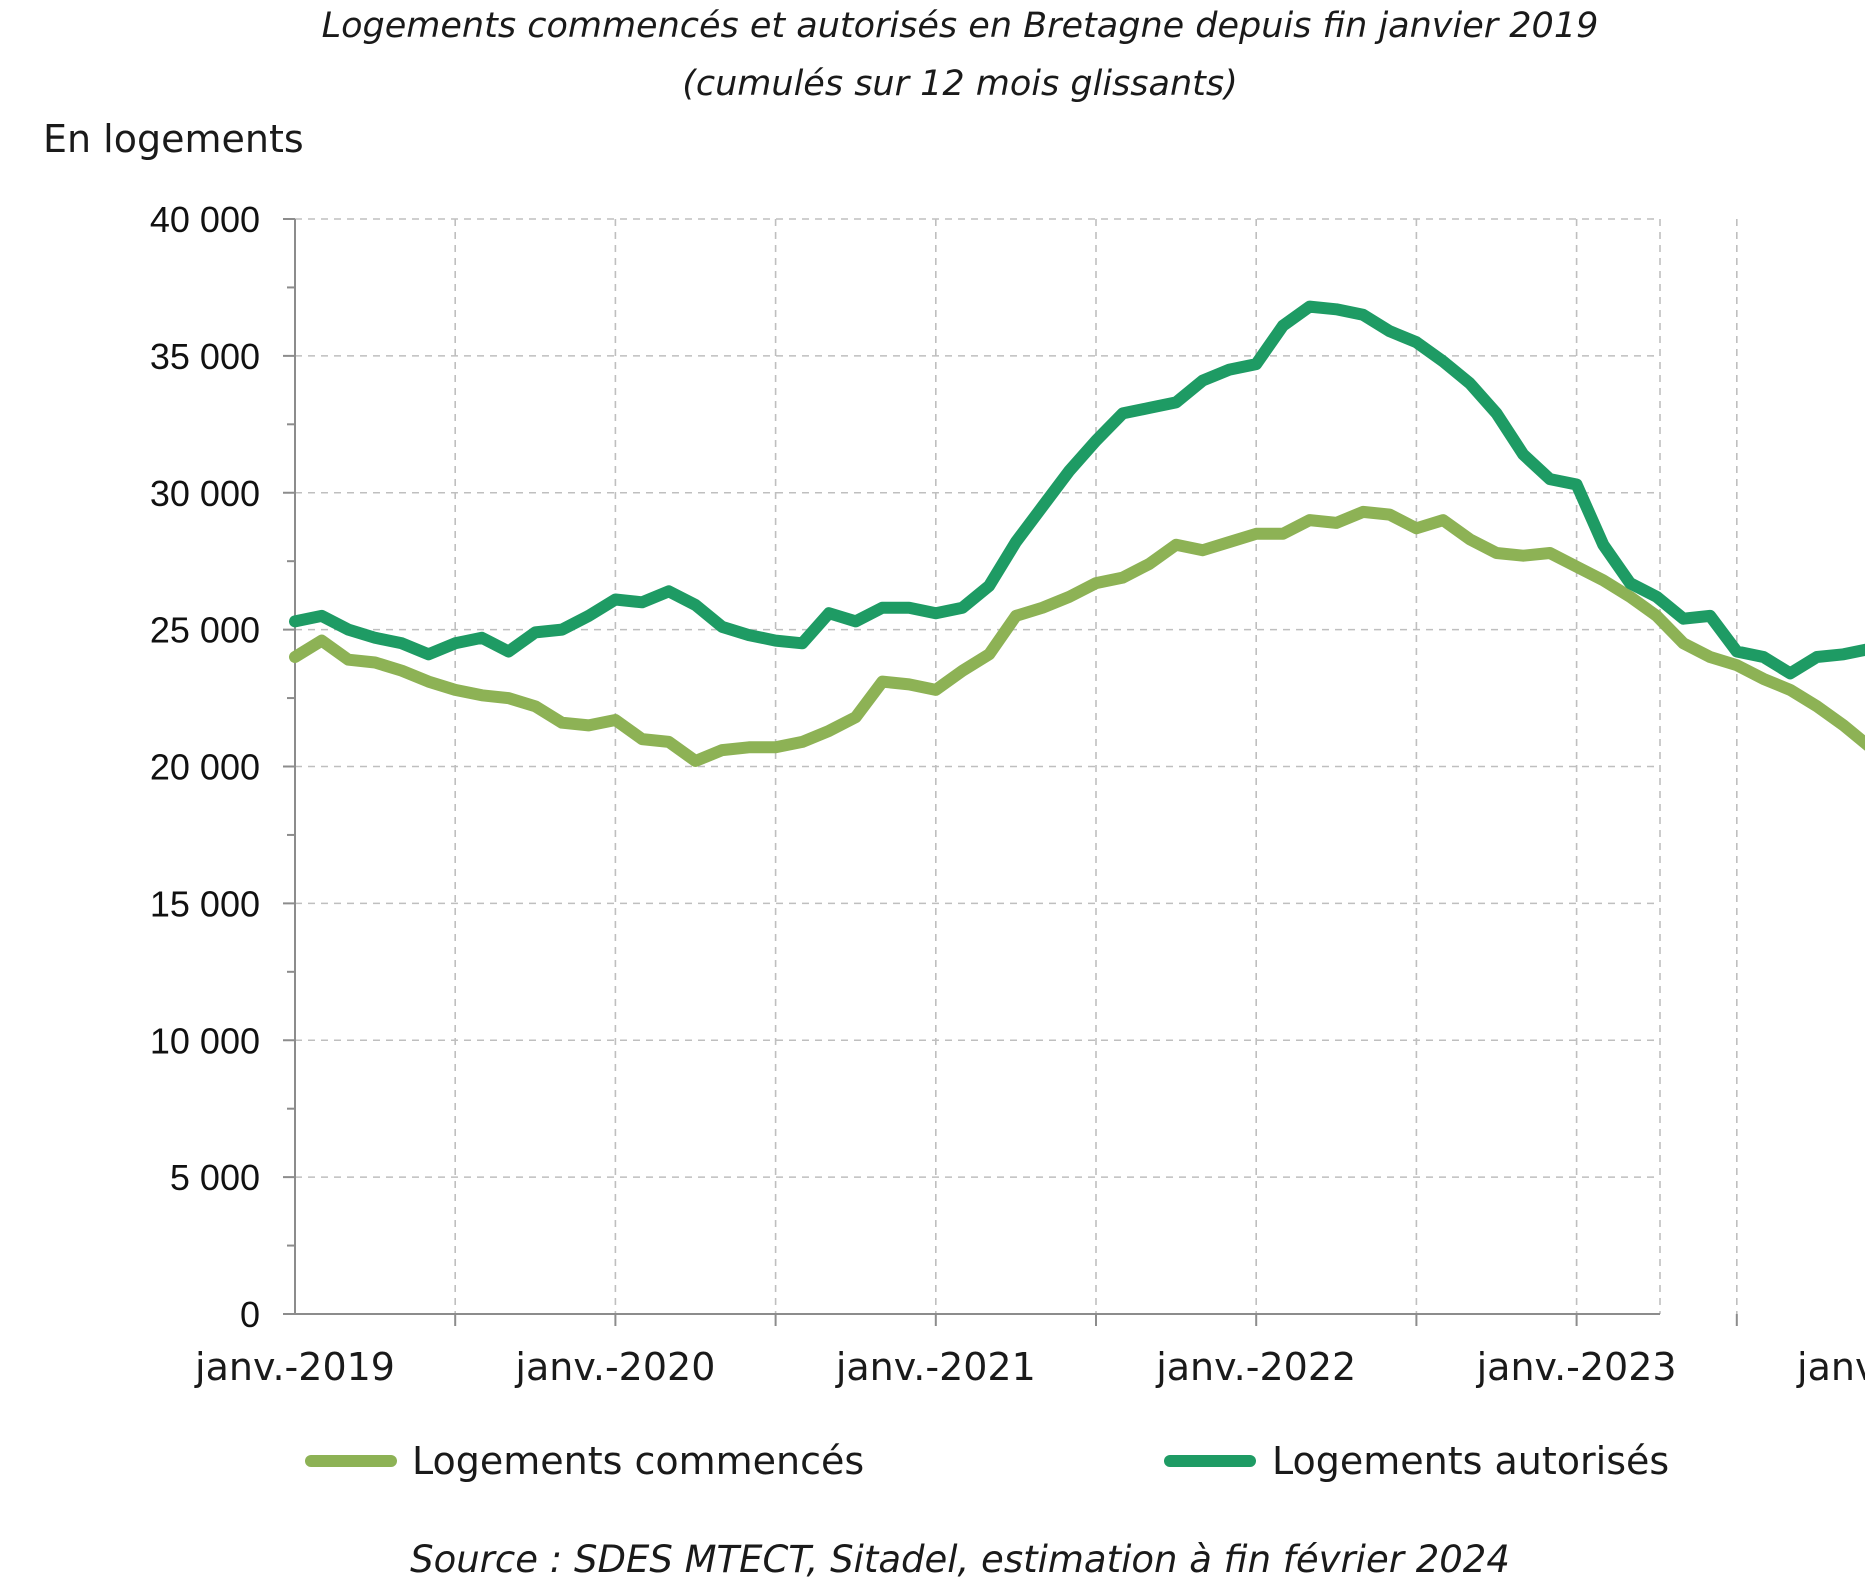 Image resolution: width=1865 pixels, height=1582 pixels. I want to click on x-tick-label: janv.-2021, so click(935, 1367).